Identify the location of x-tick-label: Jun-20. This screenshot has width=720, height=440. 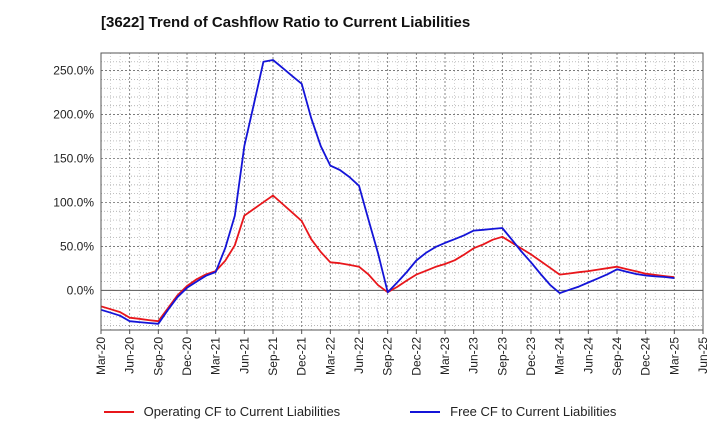
(130, 355).